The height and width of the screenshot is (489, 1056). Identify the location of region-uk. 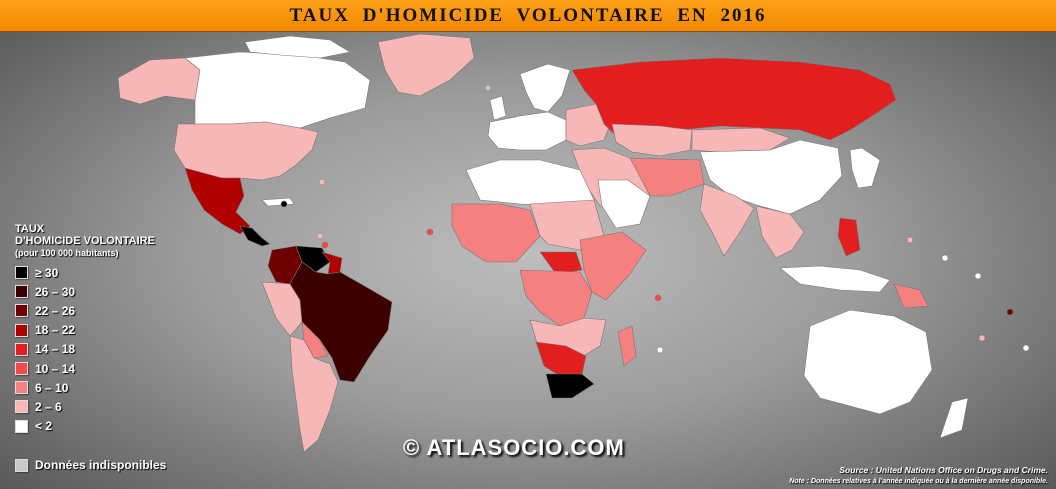
(498, 108).